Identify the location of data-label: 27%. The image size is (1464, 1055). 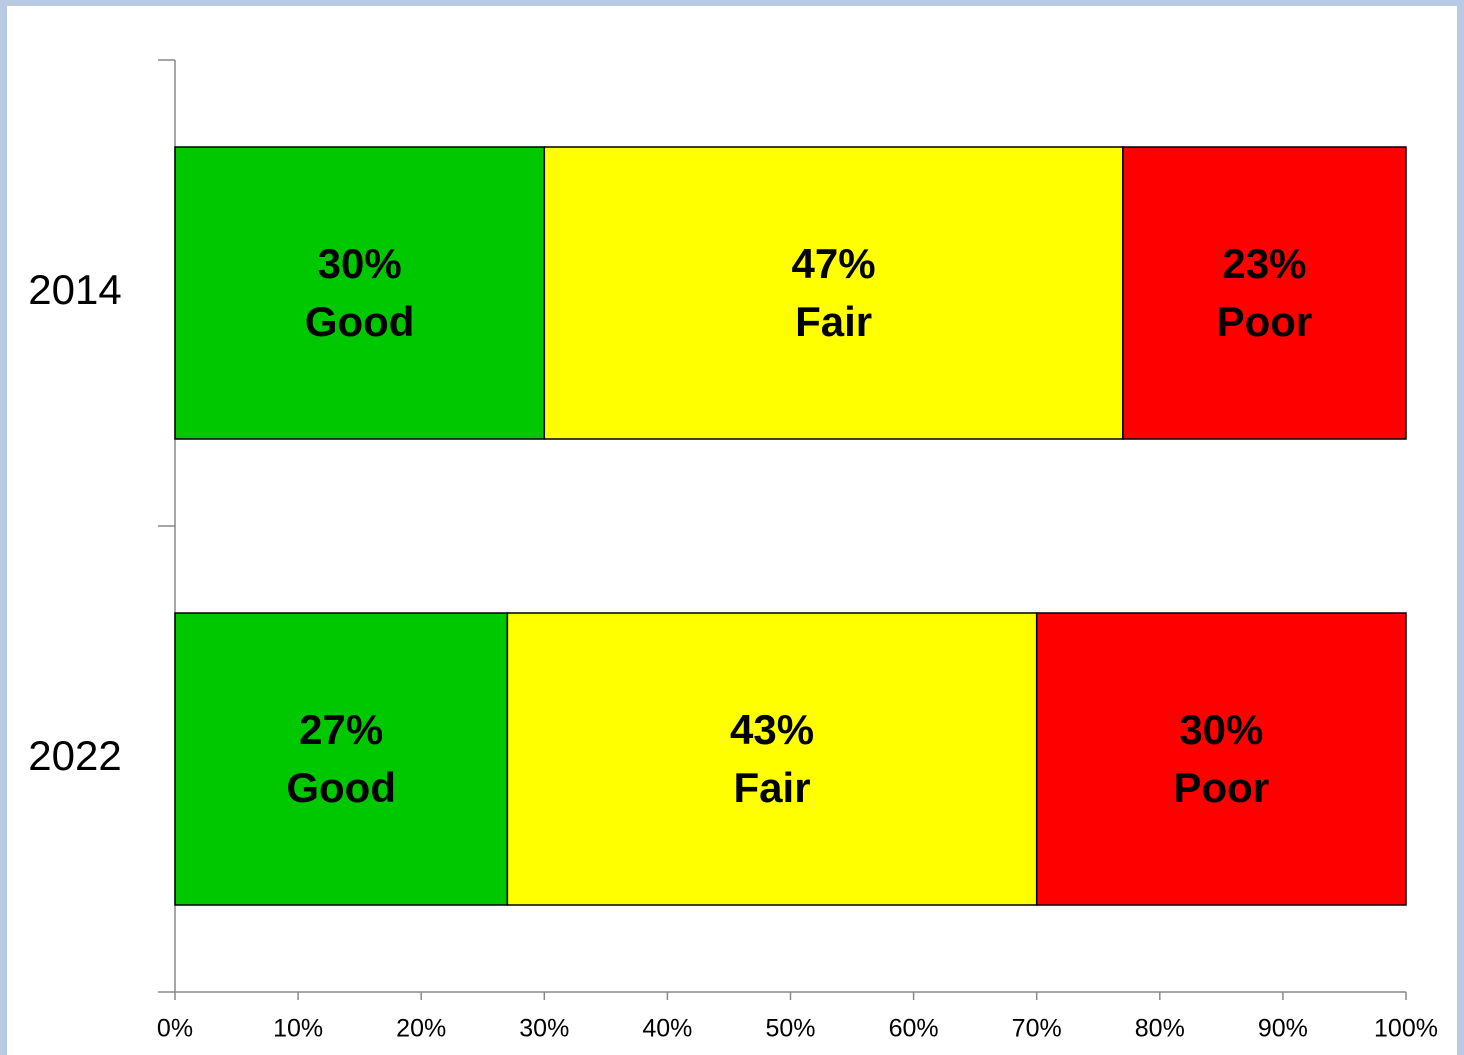
(341, 729).